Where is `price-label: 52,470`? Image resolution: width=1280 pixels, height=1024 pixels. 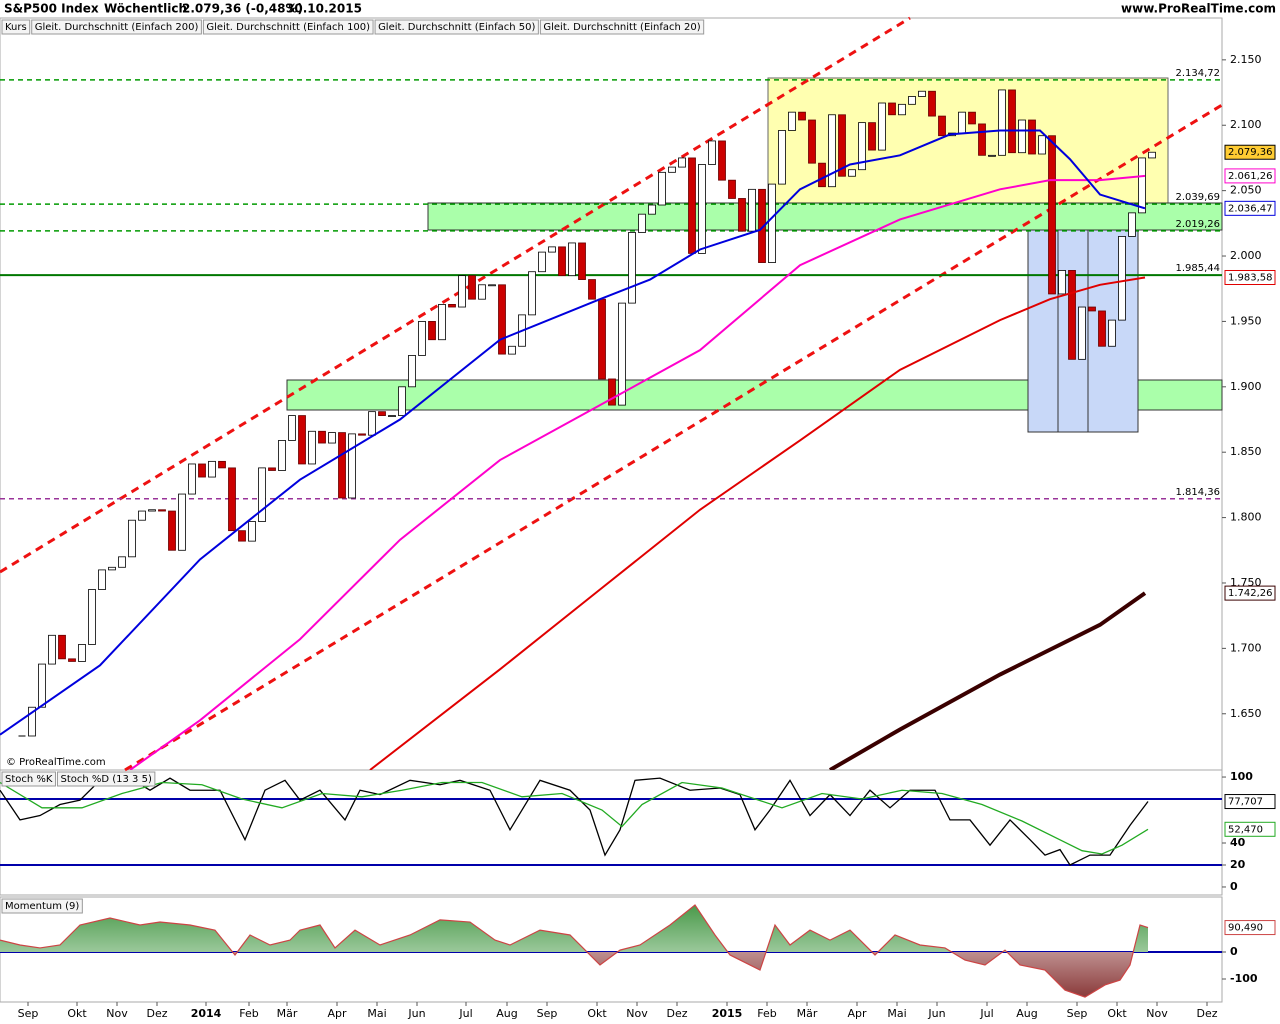 price-label: 52,470 is located at coordinates (1245, 829).